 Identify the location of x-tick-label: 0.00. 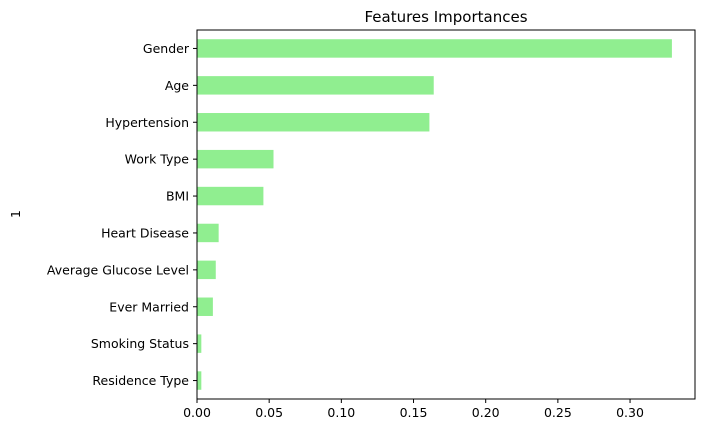
(197, 412).